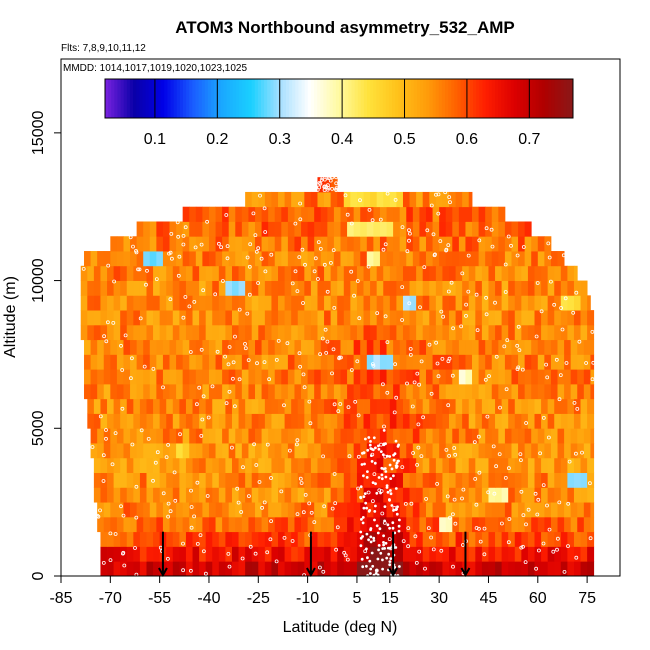 This screenshot has height=650, width=650. I want to click on x-tick-label: 45, so click(489, 598).